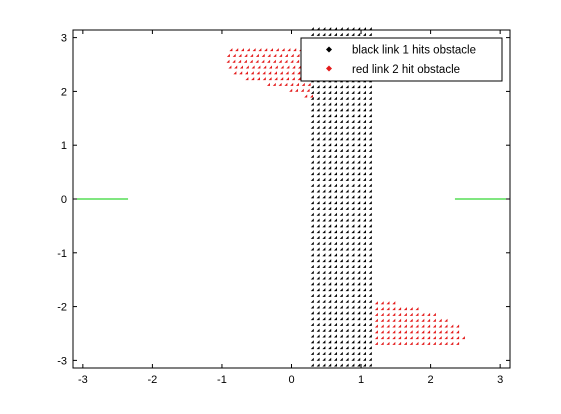 This screenshot has height=414, width=561. What do you see at coordinates (329, 68) in the screenshot?
I see `legend-marker-red` at bounding box center [329, 68].